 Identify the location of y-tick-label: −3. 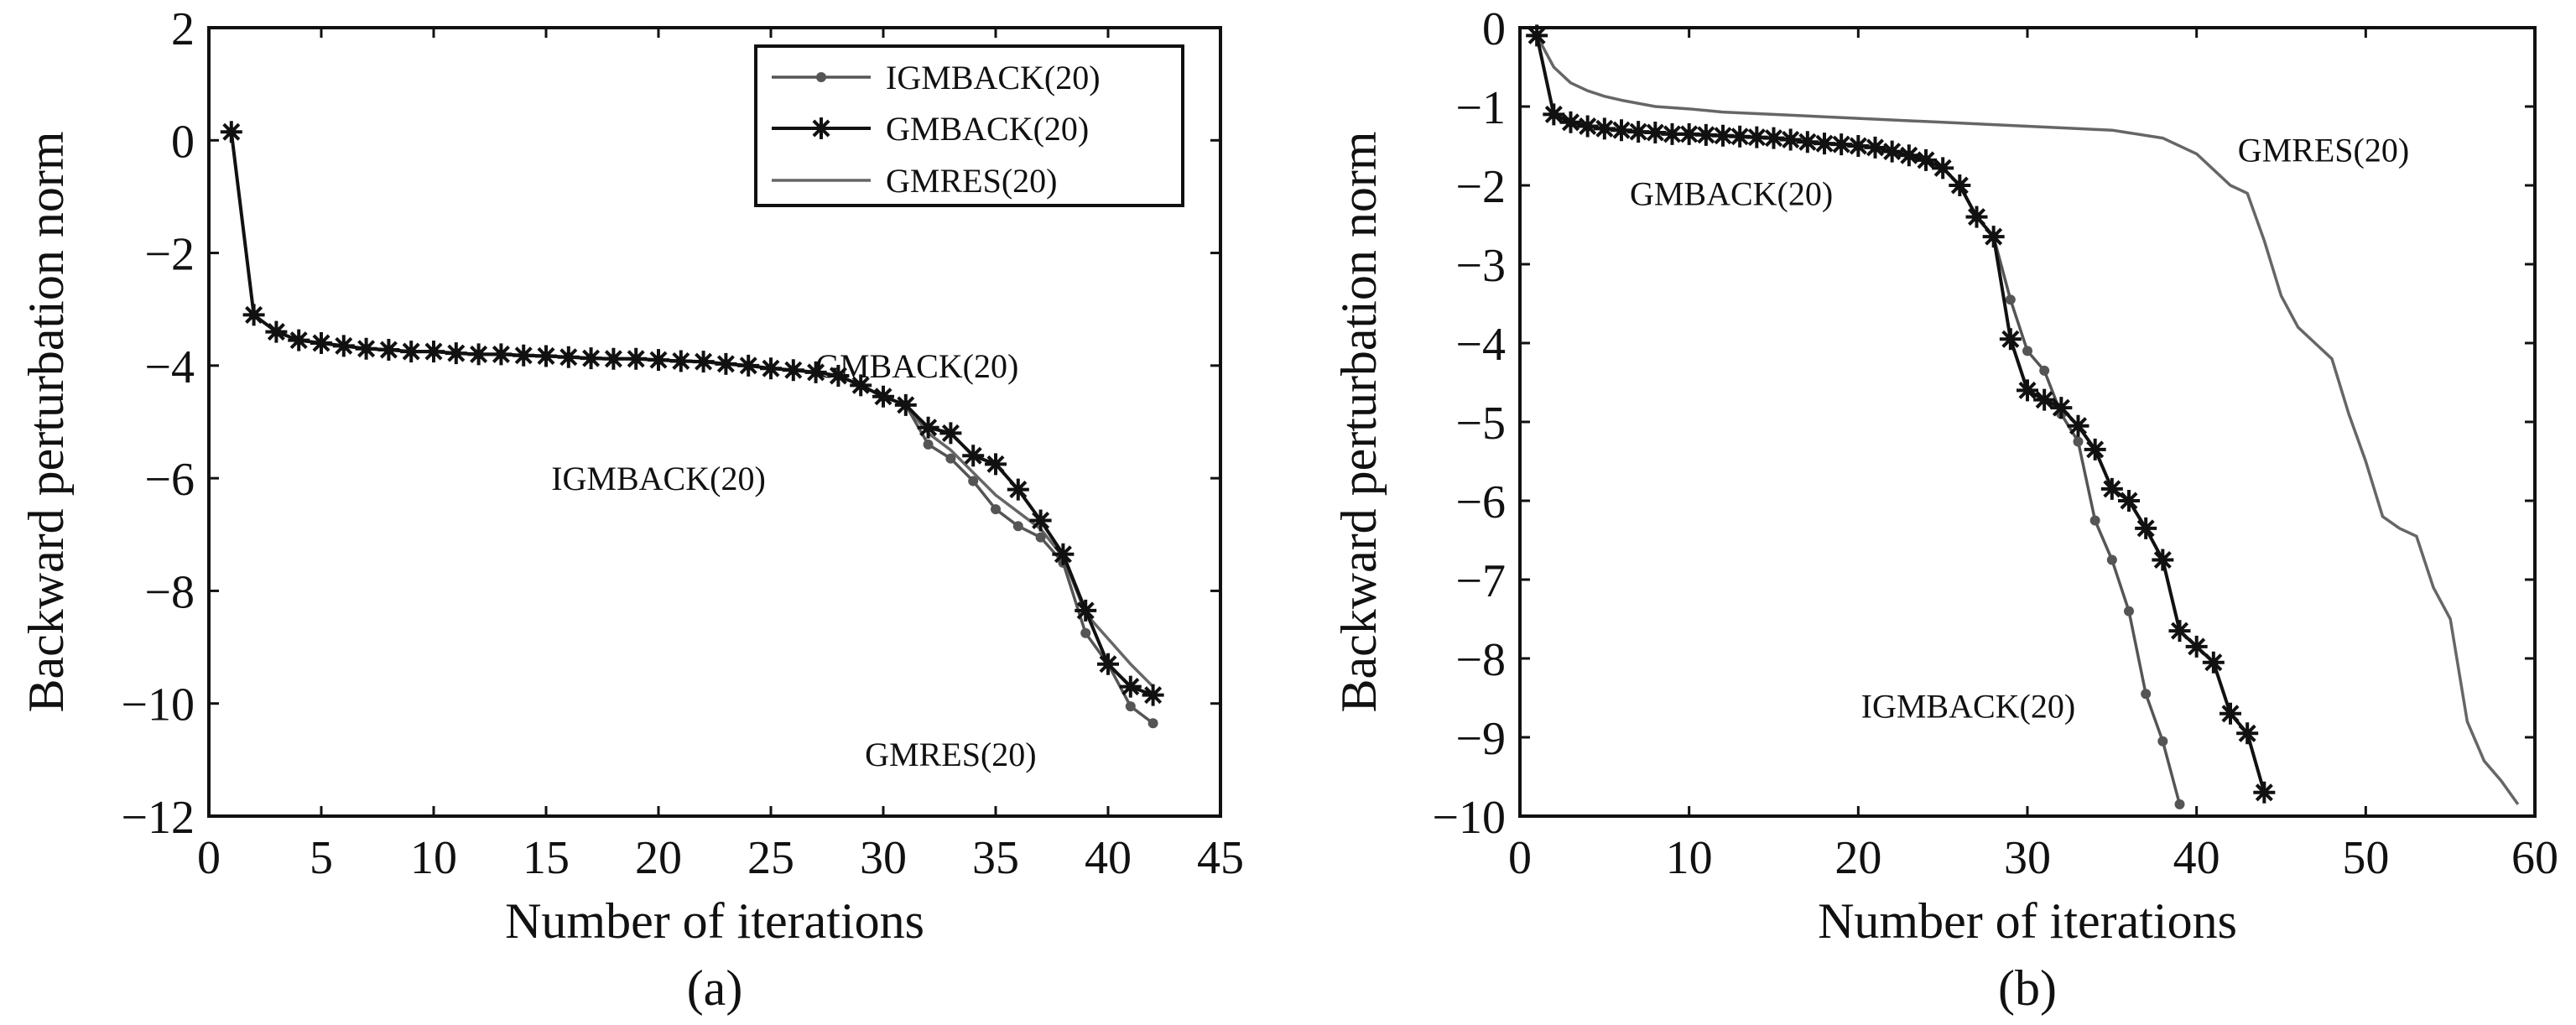
(1480, 266).